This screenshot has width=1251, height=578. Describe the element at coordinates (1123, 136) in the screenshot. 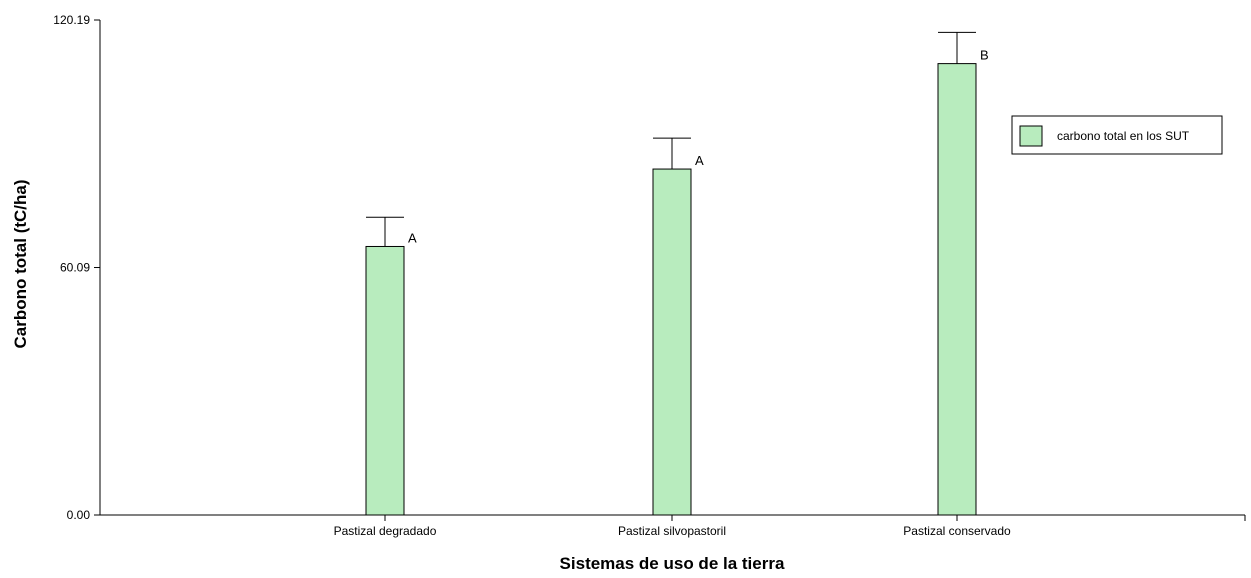

I see `legend-label: carbono total en los SUT` at that location.